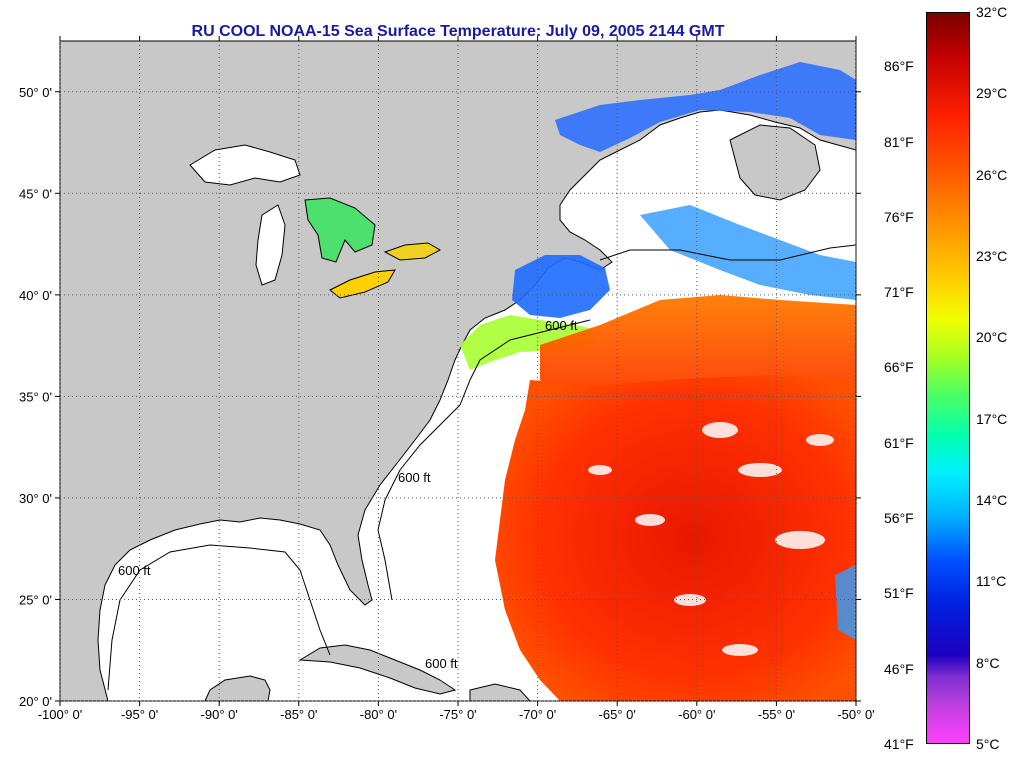 Image resolution: width=1016 pixels, height=761 pixels. Describe the element at coordinates (899, 216) in the screenshot. I see `colorbar-fahrenheit-label: 76°F` at that location.